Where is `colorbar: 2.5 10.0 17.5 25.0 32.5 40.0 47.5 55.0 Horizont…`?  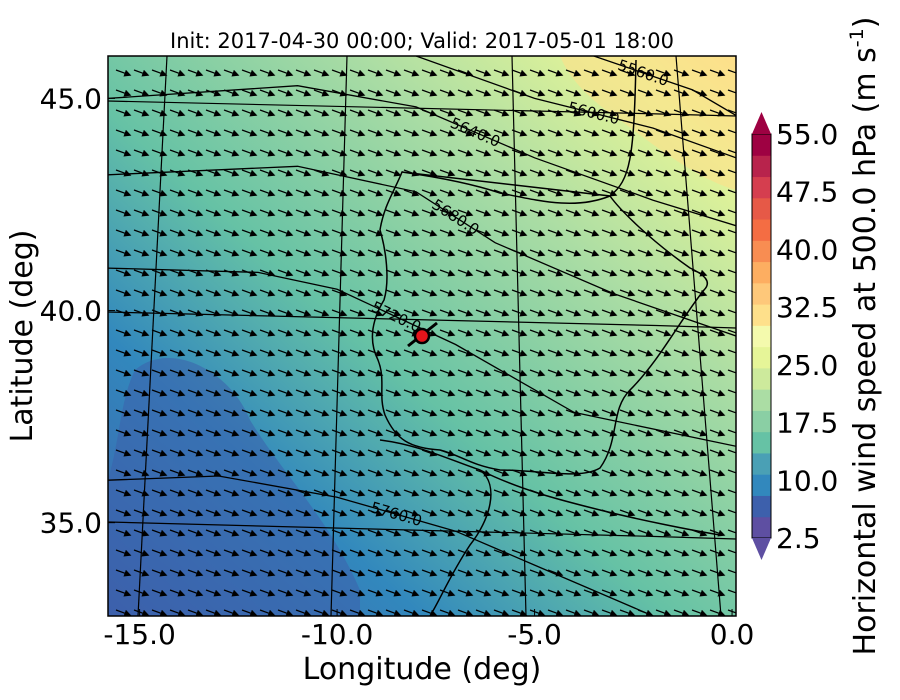
colorbar: 2.5 10.0 17.5 25.0 32.5 40.0 47.5 55.0 Horizont… is located at coordinates (817, 336).